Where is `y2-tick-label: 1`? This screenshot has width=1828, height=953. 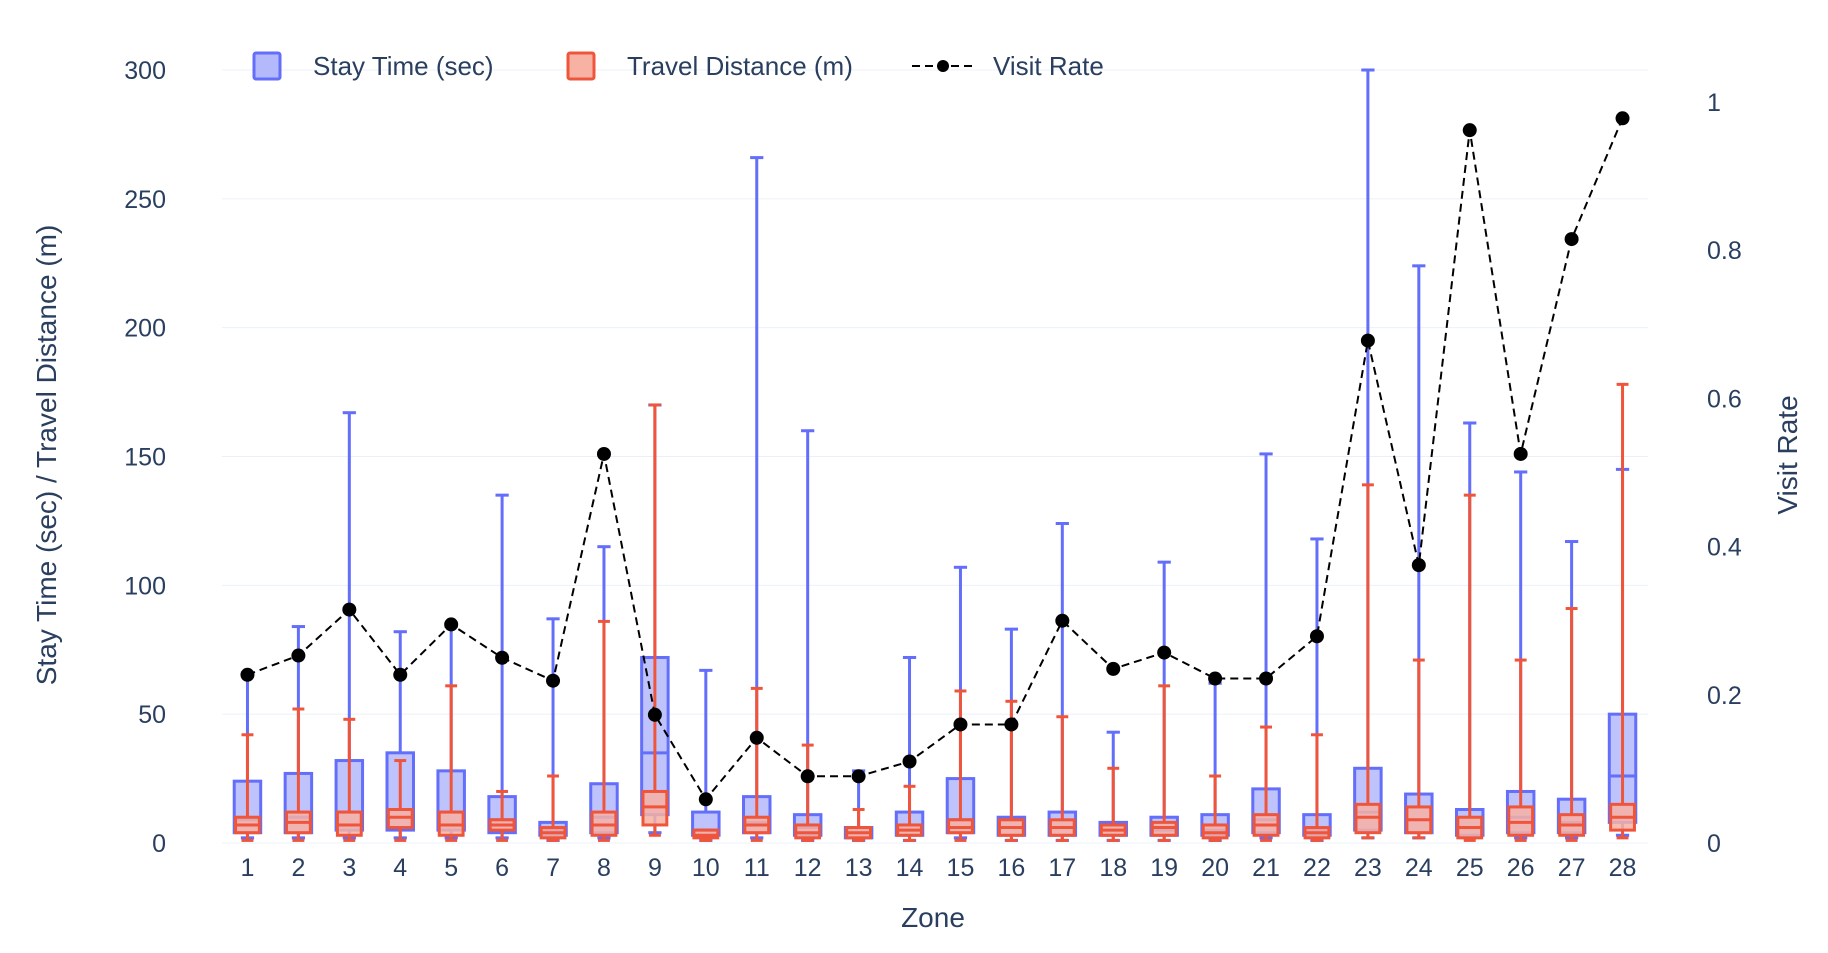
y2-tick-label: 1 is located at coordinates (1714, 103).